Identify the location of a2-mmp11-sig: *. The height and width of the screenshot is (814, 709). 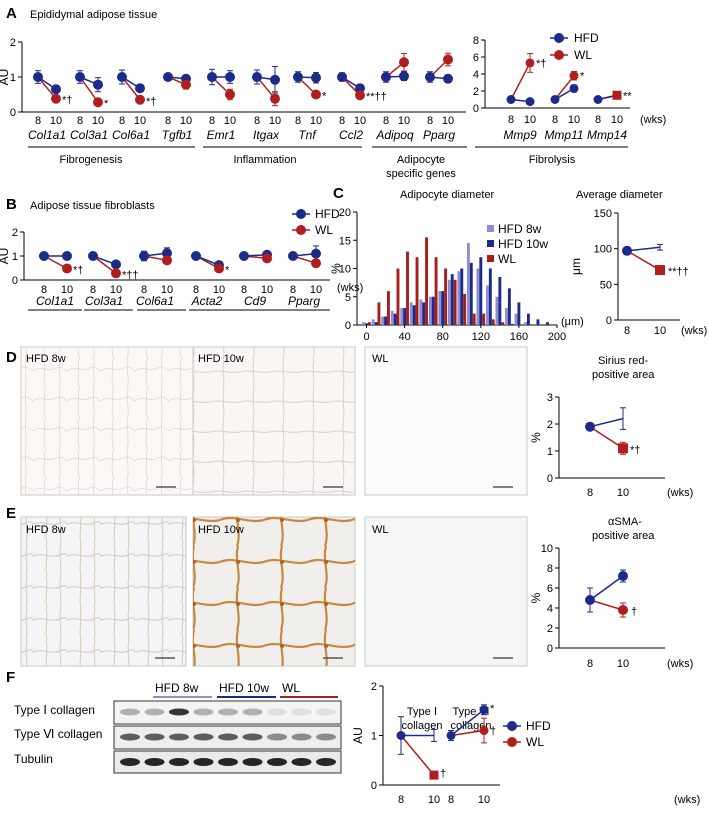
(582, 77).